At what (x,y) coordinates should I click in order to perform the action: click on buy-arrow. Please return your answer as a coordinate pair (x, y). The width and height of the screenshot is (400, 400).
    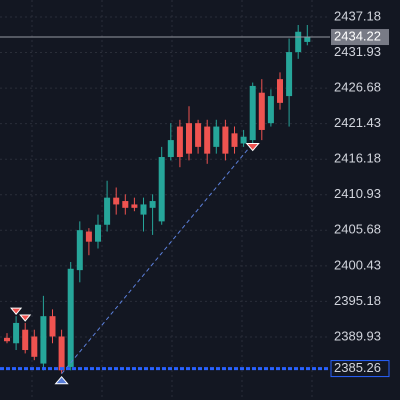
    Looking at the image, I should click on (61, 380).